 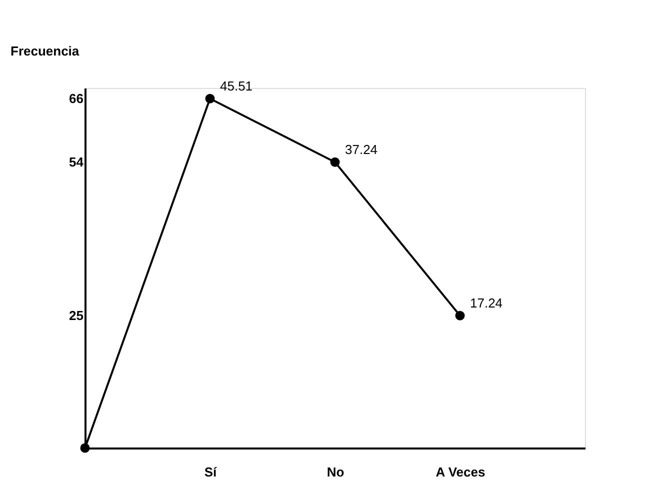 What do you see at coordinates (211, 472) in the screenshot?
I see `x-tick-label: Sí` at bounding box center [211, 472].